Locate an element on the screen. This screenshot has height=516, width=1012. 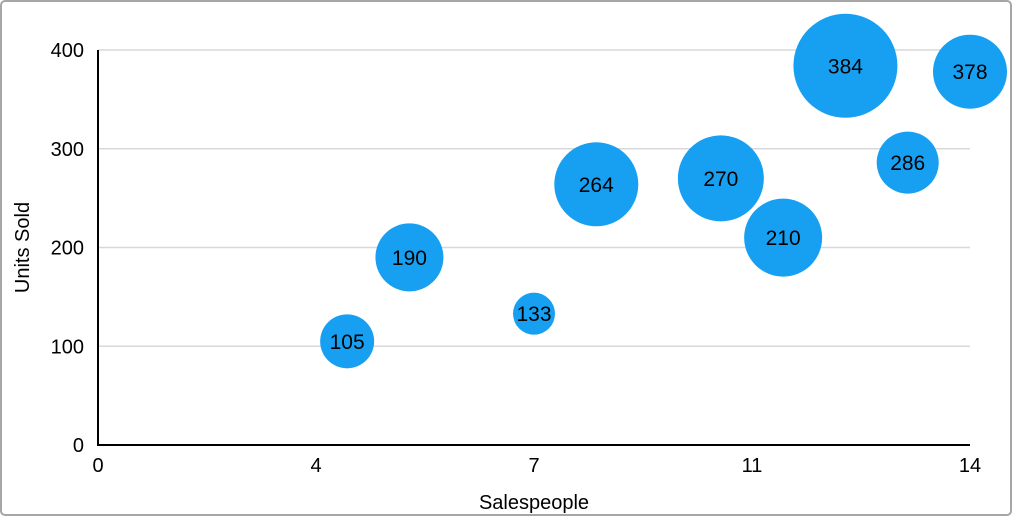
x-tick-label: 14 is located at coordinates (970, 466).